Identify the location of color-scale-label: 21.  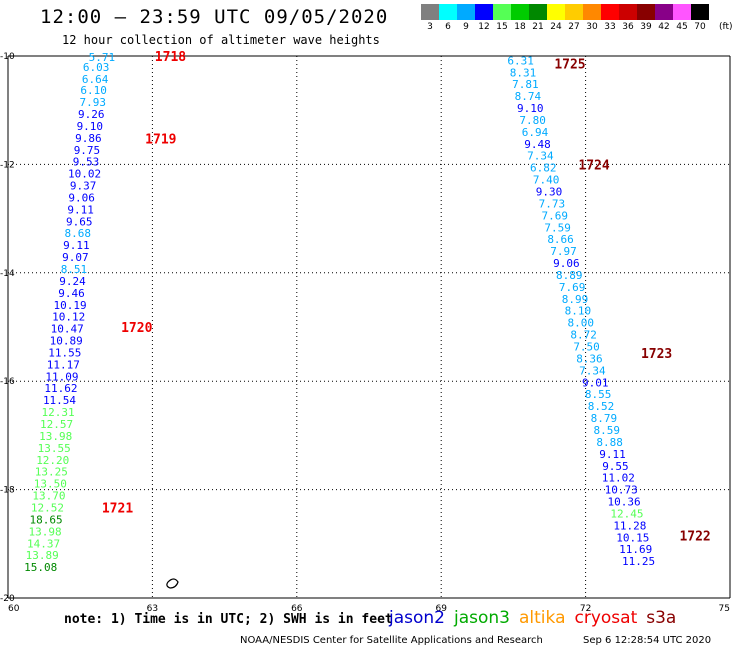
(538, 27).